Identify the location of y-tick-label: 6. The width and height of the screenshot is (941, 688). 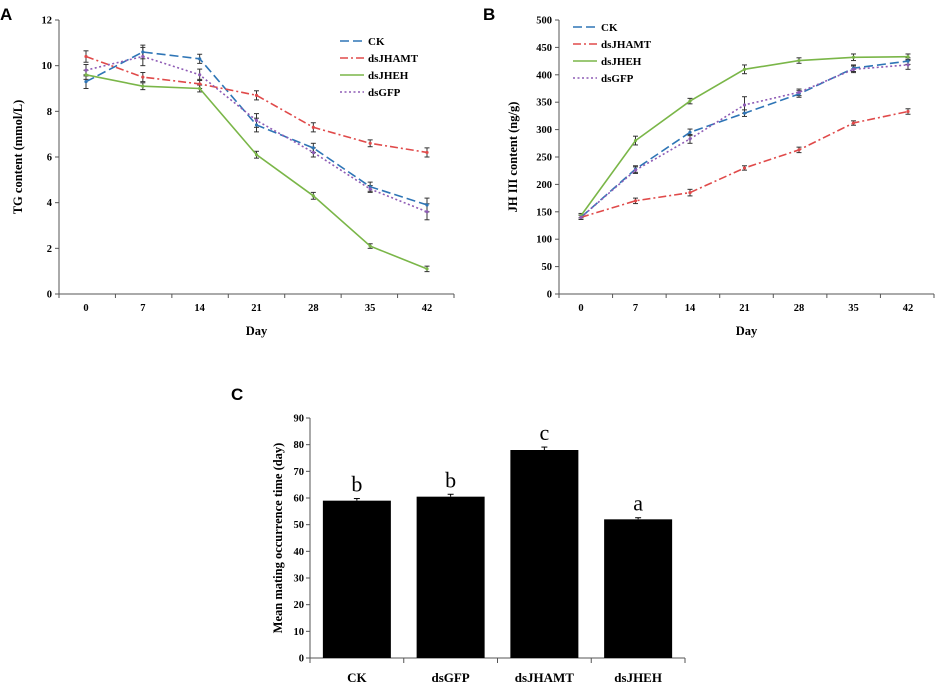
(49, 158).